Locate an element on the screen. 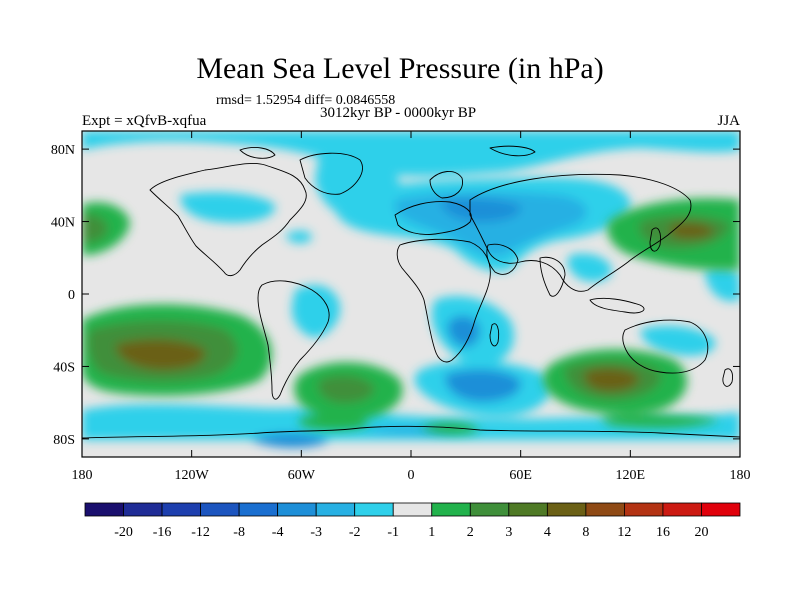 Image resolution: width=800 pixels, height=600 pixels. colorbar-label: 4 is located at coordinates (547, 532).